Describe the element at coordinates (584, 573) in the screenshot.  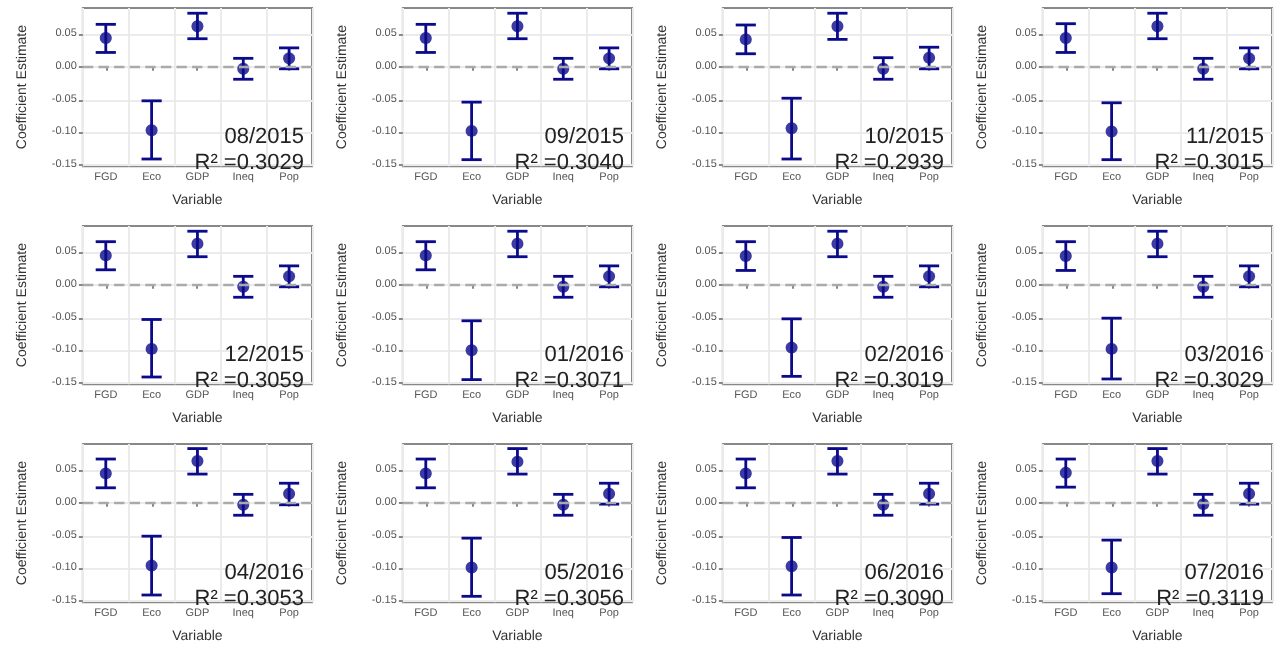
I see `annotation: 05/2016` at that location.